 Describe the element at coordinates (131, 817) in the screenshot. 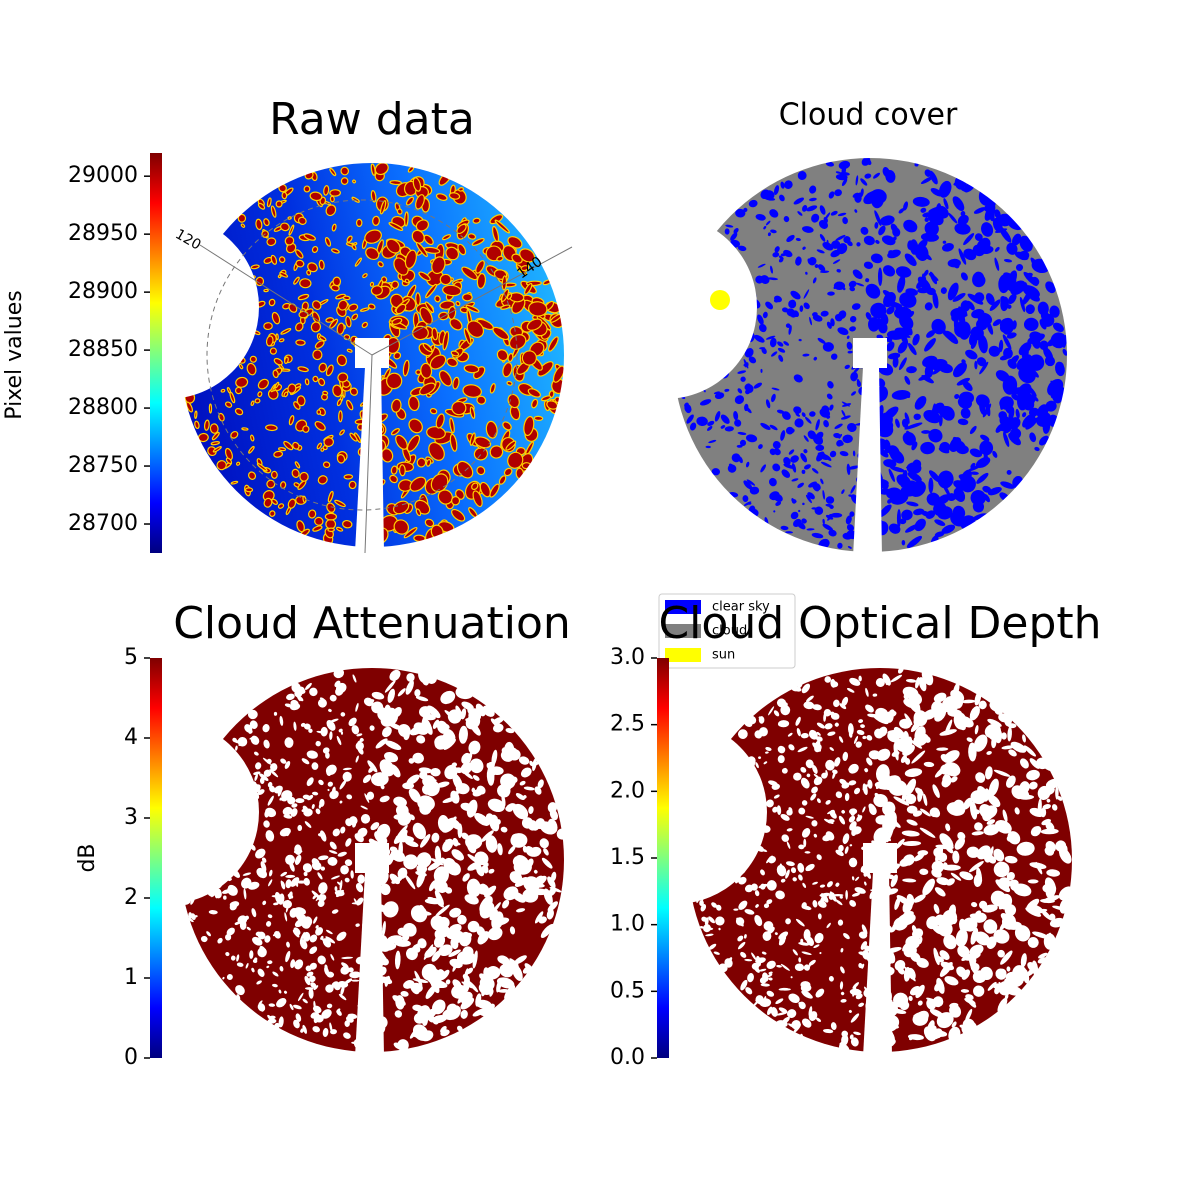

I see `colorbar-tick-label: 3` at that location.